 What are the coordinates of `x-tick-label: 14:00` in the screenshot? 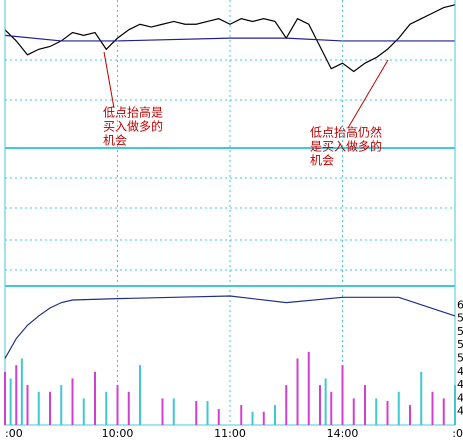 It's located at (343, 433).